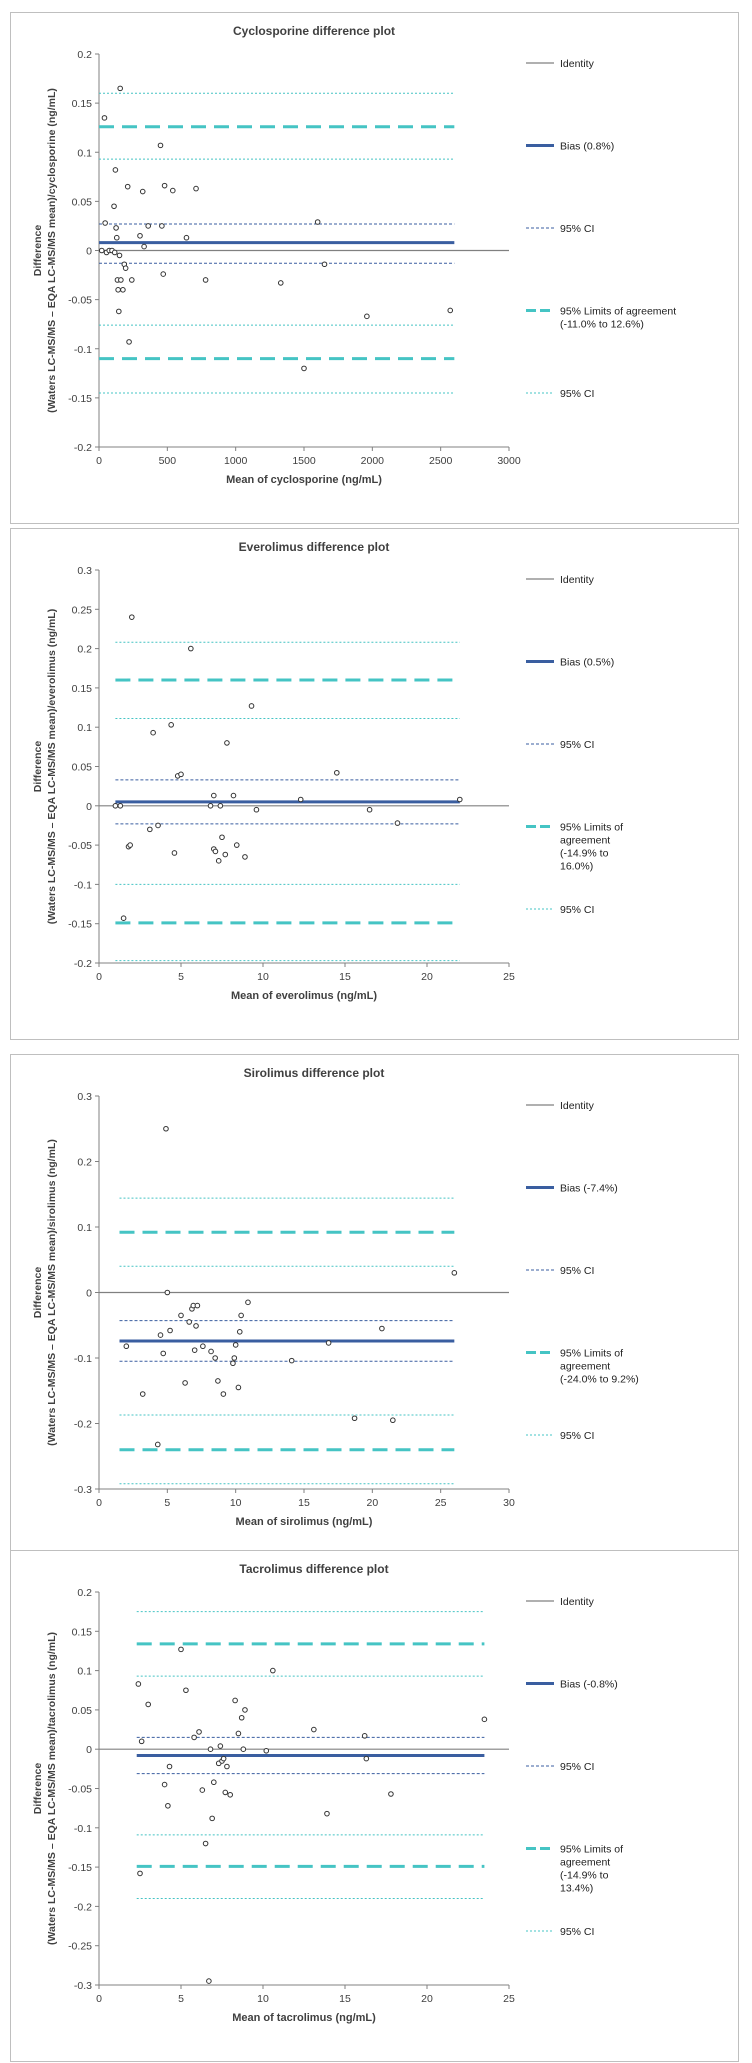 The image size is (752, 2063). What do you see at coordinates (304, 480) in the screenshot?
I see `x-axis-label: Mean of cyclosporine (ng/mL)` at bounding box center [304, 480].